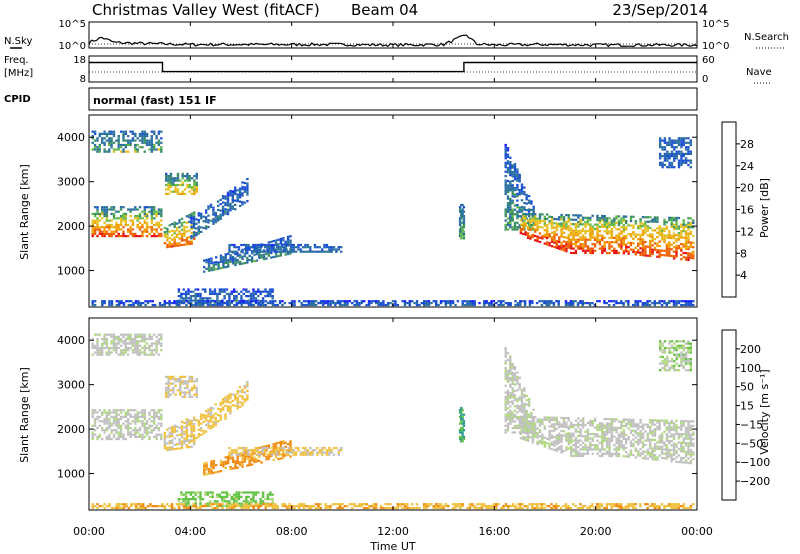 The image size is (800, 554). I want to click on station-title: Christmas Valley West (fitACF), so click(206, 10).